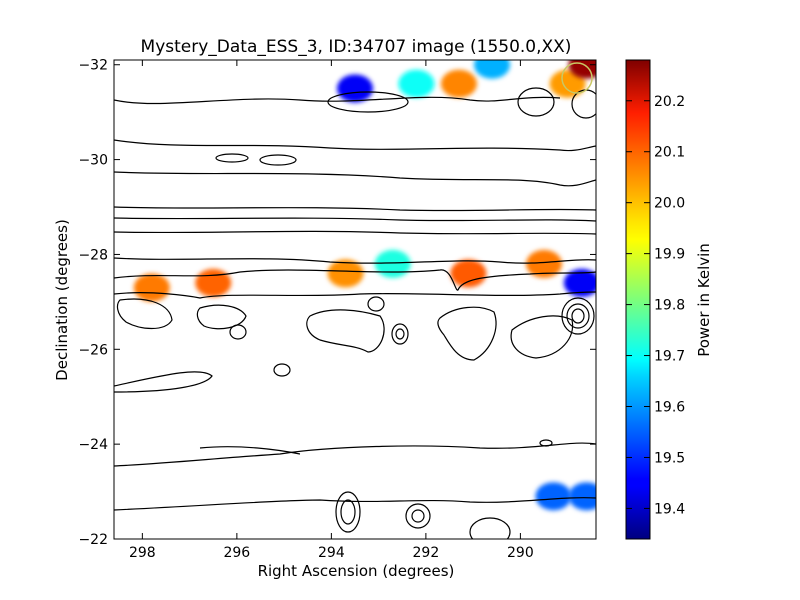 Image resolution: width=800 pixels, height=600 pixels. I want to click on colorbar-bar, so click(638, 299).